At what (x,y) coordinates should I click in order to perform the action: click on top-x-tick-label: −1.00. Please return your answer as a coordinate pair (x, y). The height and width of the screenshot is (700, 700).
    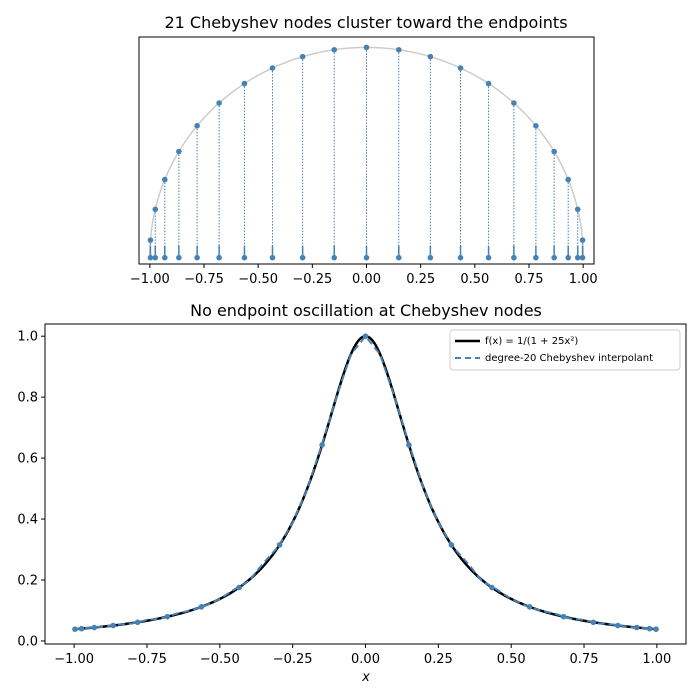
    Looking at the image, I should click on (150, 279).